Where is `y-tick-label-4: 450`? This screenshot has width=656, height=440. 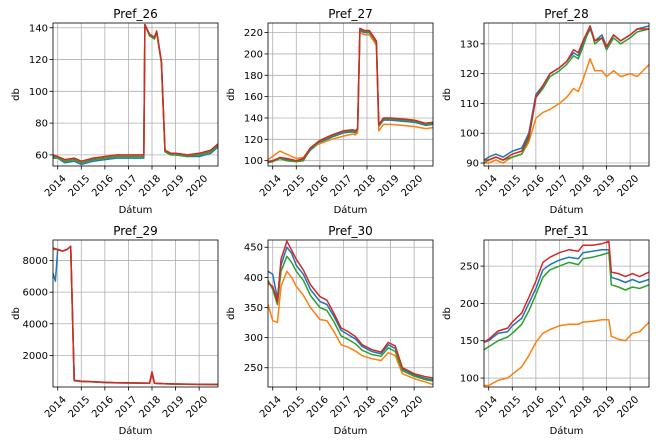 y-tick-label-4: 450 is located at coordinates (253, 248).